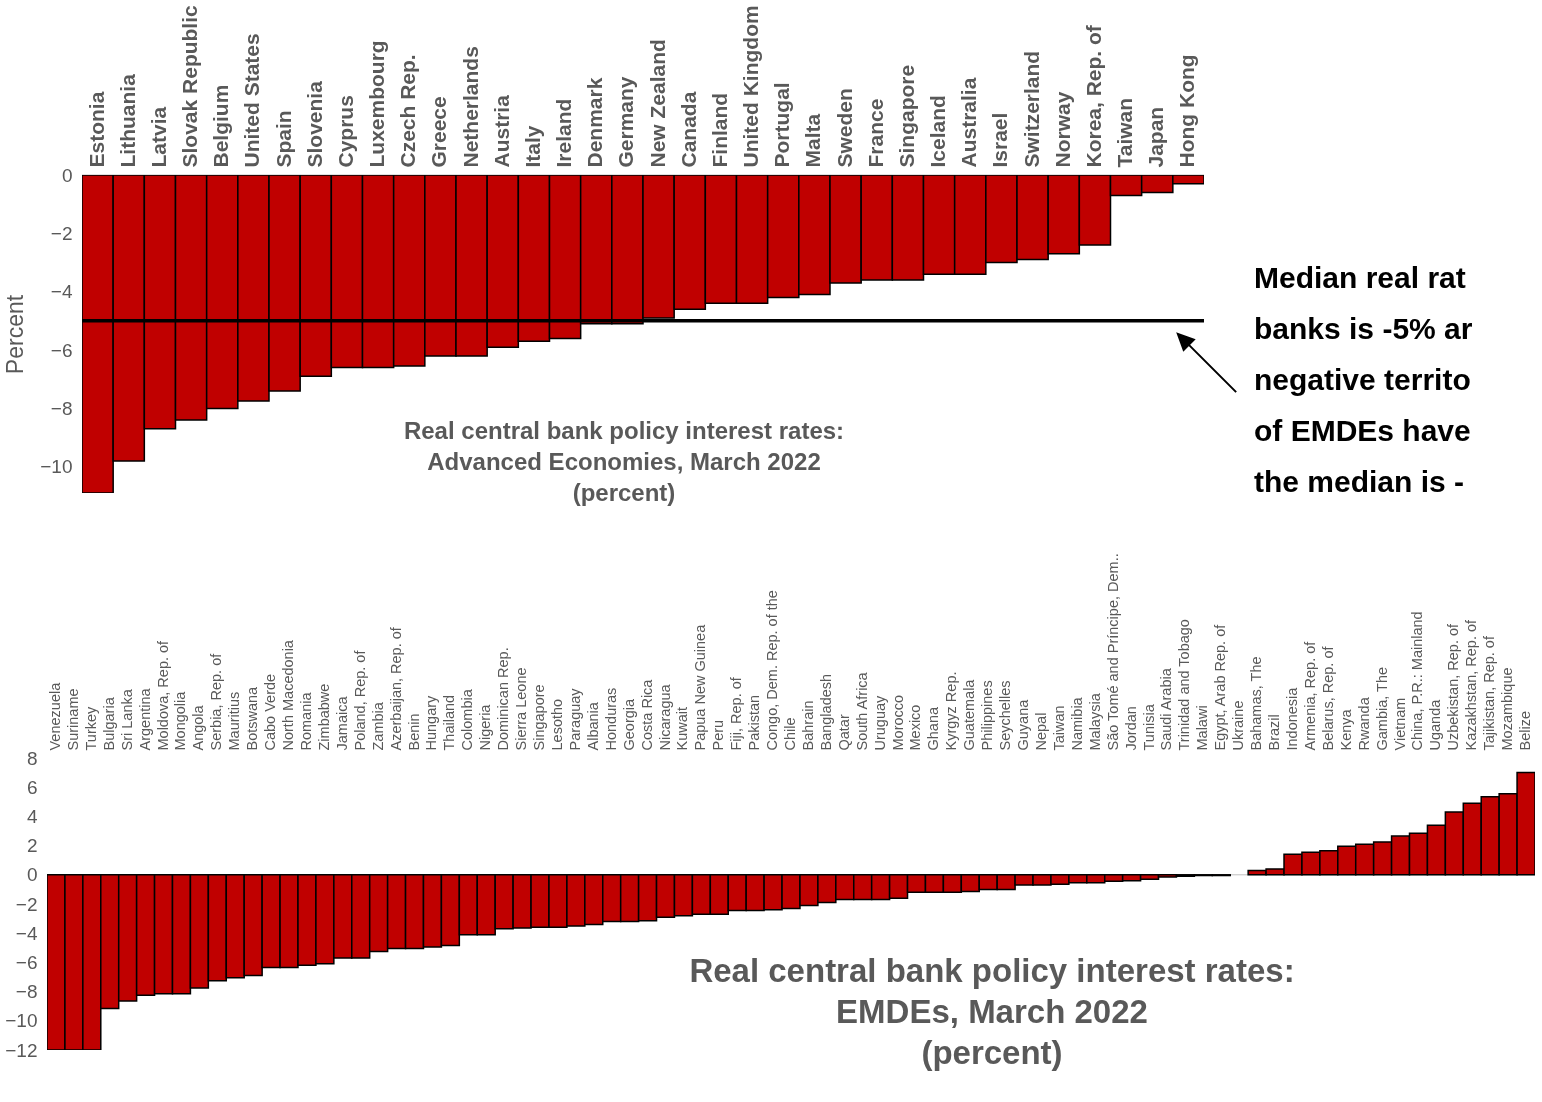 This screenshot has width=1542, height=1102. Describe the element at coordinates (503, 699) in the screenshot. I see `x-tick-label: Dominican Rep.` at that location.